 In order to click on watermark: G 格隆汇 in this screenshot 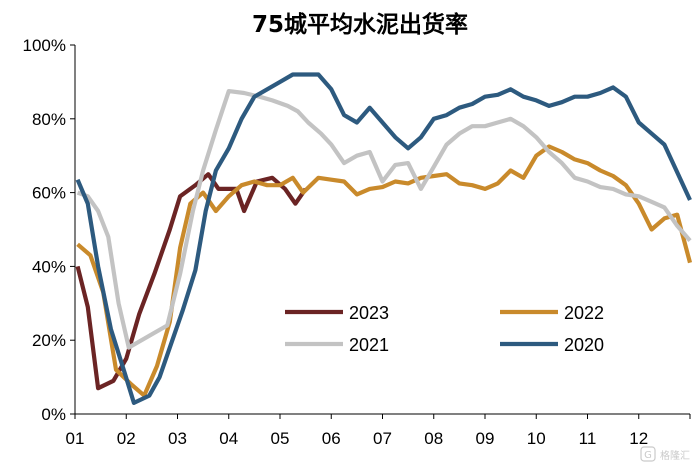, I will do `click(665, 454)`.